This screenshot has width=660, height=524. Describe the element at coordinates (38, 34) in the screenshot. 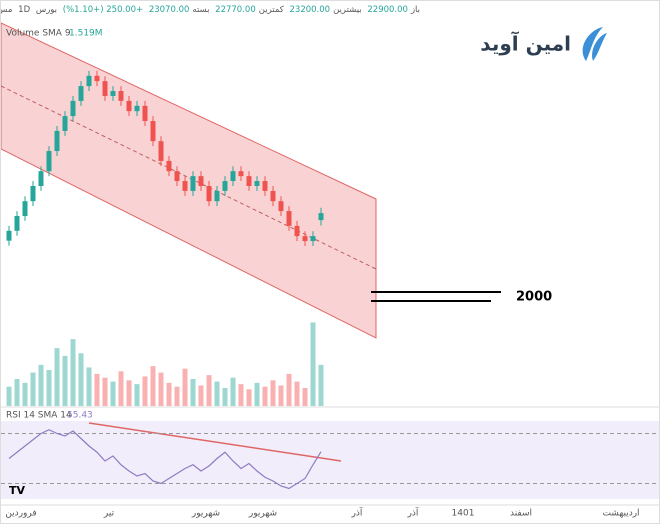

I see `volume-label: Volume SMA 9` at that location.